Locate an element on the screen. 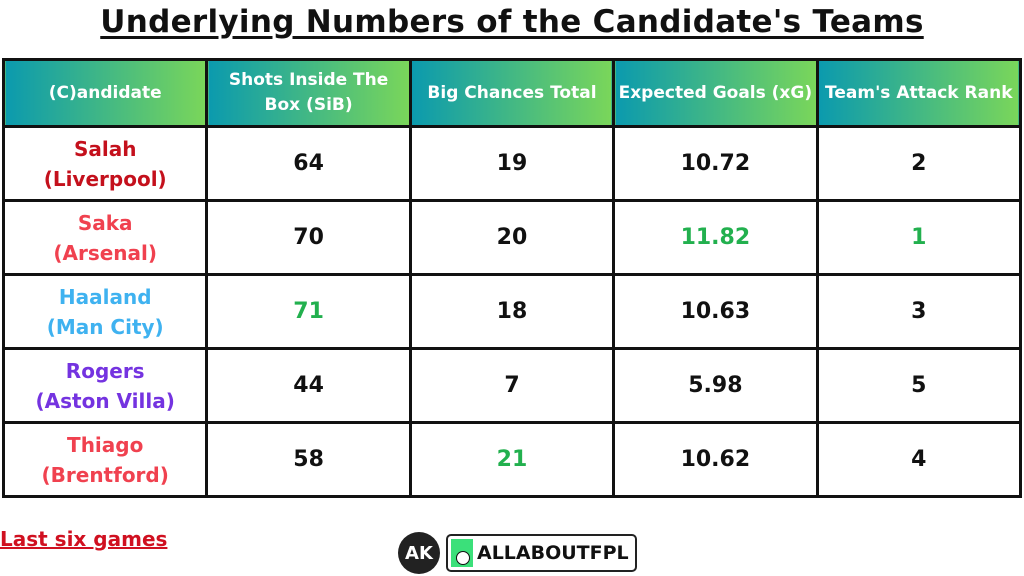 The image size is (1024, 576). candidate-cell: Saka (Arsenal) is located at coordinates (105, 237).